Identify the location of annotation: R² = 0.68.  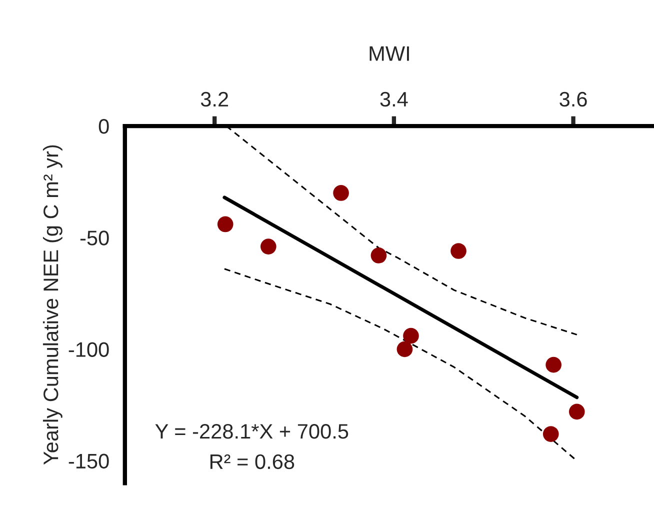
(252, 462).